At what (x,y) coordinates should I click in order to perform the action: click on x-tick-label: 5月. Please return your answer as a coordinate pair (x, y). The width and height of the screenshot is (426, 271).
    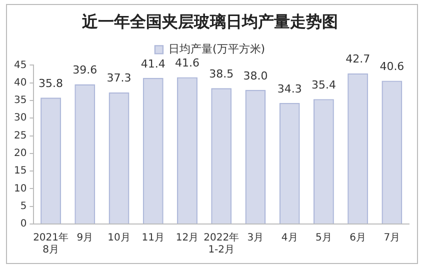
    Looking at the image, I should click on (324, 238).